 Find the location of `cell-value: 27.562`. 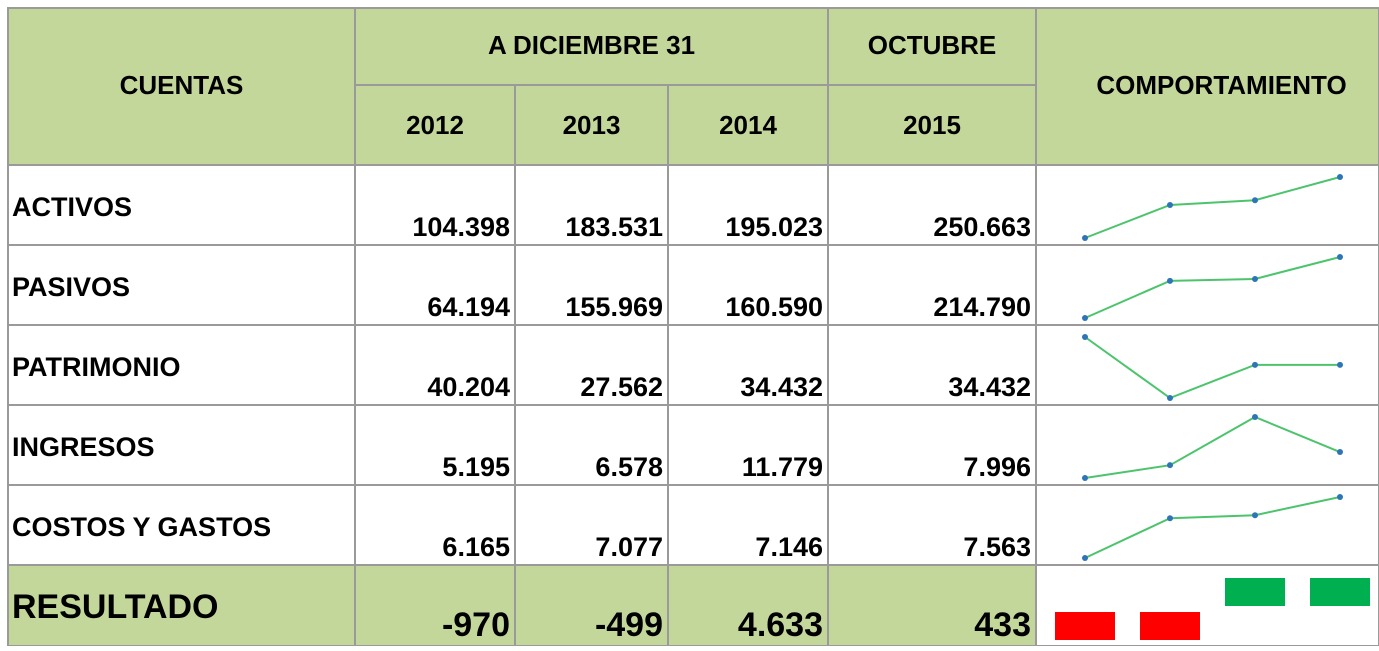

cell-value: 27.562 is located at coordinates (621, 387).